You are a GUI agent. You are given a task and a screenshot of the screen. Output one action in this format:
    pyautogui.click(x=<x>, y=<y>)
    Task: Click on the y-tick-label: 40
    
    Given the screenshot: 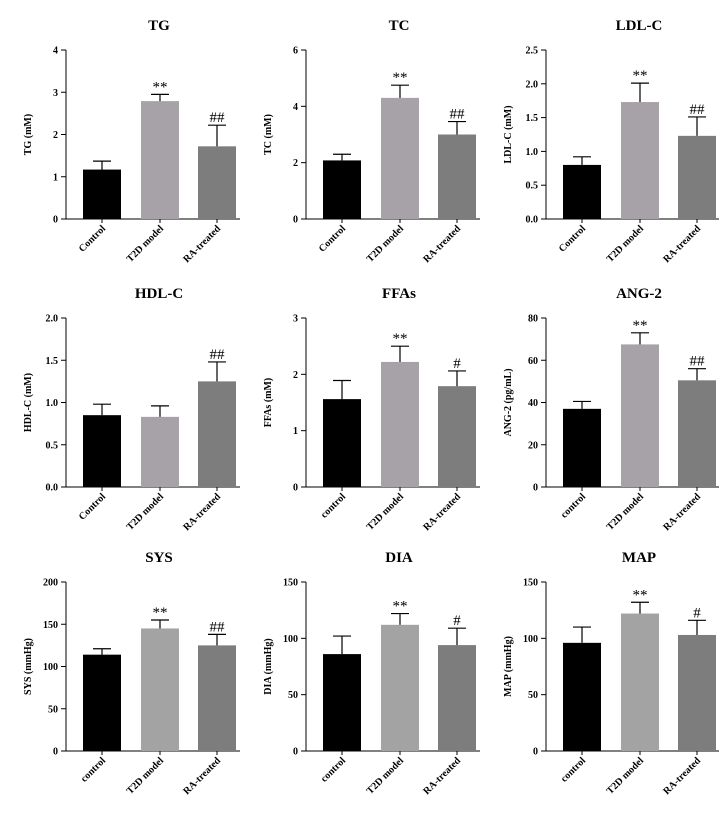 What is the action you would take?
    pyautogui.click(x=533, y=403)
    